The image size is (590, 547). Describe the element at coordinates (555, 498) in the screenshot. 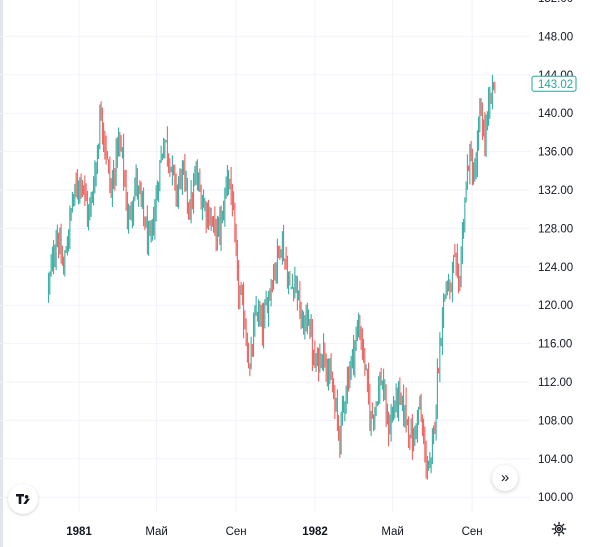

I see `y-tick-label: 100.00` at that location.